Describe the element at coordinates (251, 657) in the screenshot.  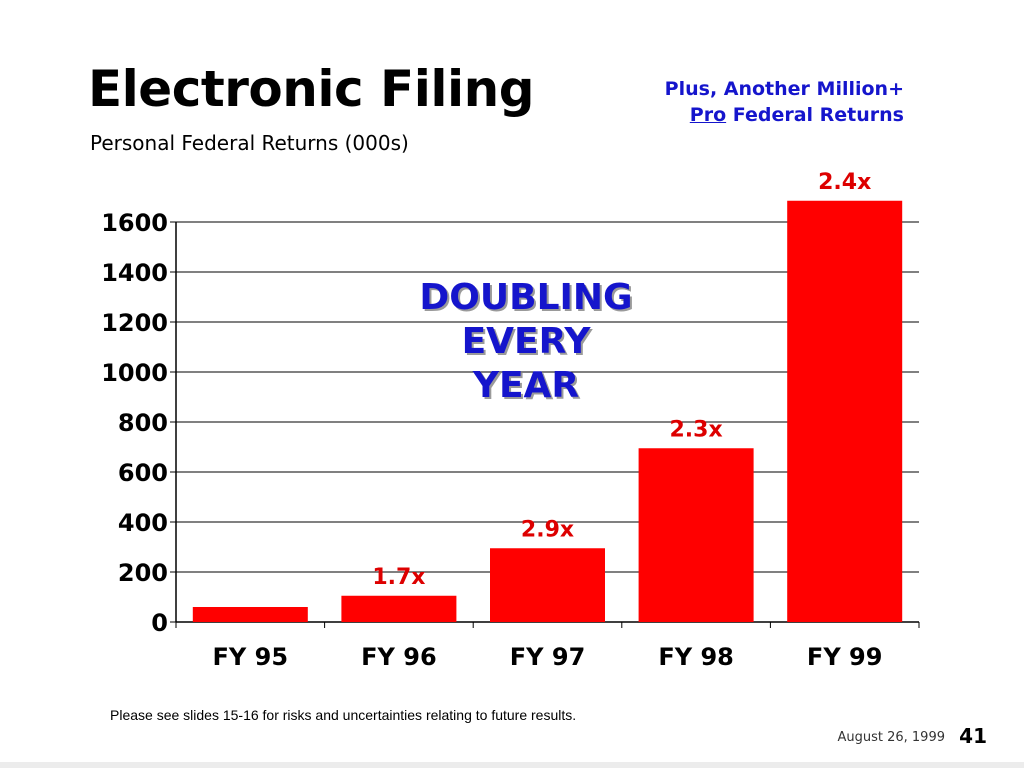
I see `x-tick-label: FY 95` at that location.